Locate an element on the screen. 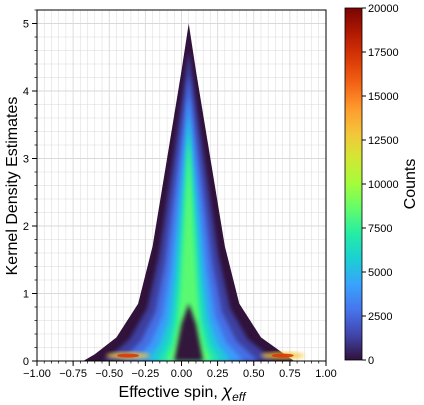 This screenshot has height=405, width=424. x-tick-label: 0.75 is located at coordinates (289, 374).